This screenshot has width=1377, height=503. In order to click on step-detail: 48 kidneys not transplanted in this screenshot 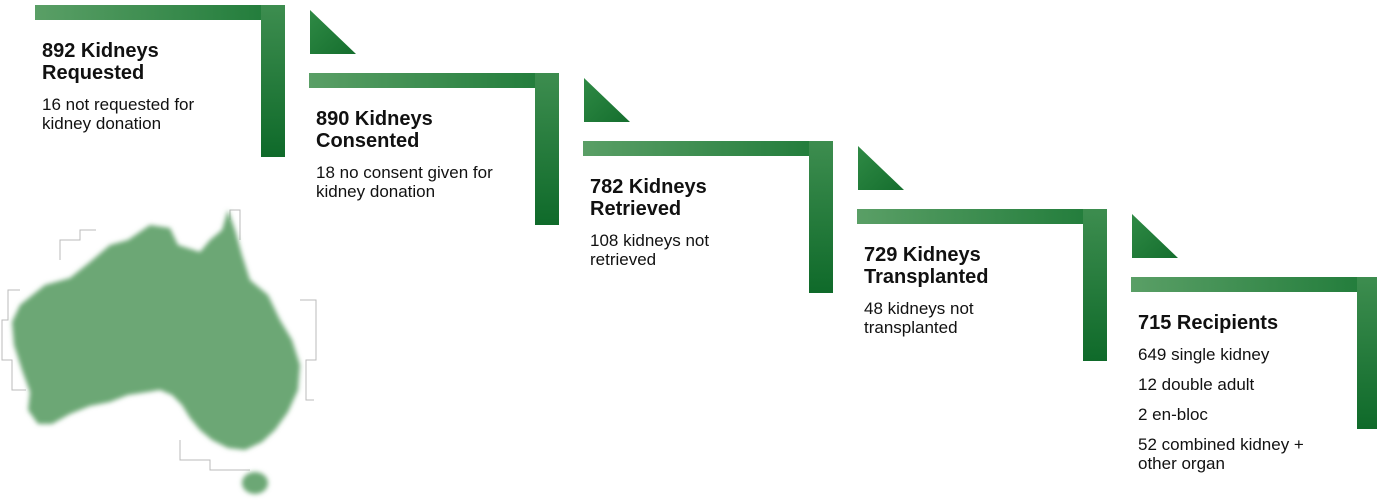, I will do `click(919, 318)`.